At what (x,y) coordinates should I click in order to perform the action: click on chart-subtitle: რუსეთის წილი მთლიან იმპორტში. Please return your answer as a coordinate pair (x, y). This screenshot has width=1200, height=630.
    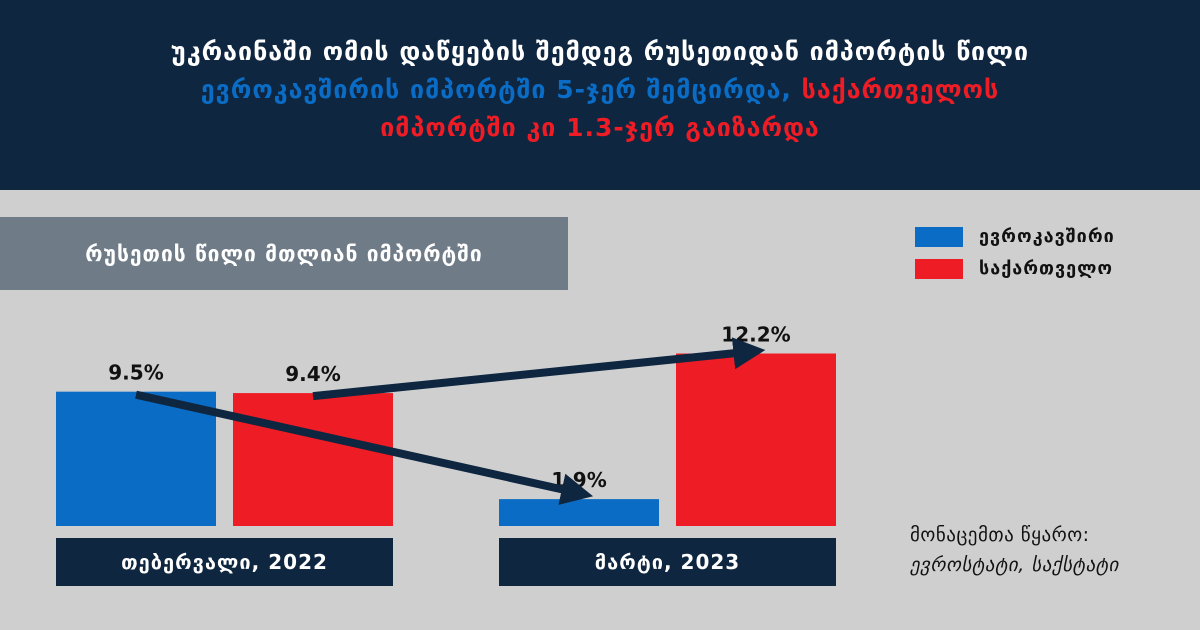
    Looking at the image, I should click on (284, 253).